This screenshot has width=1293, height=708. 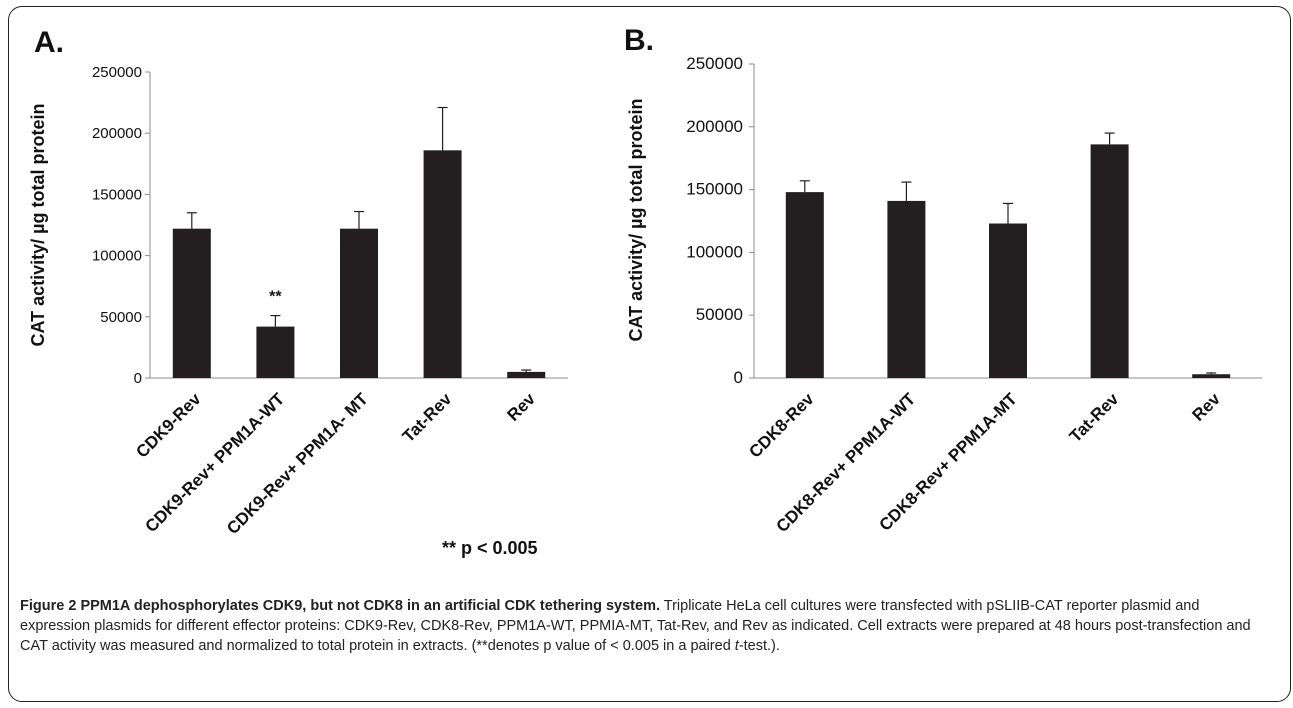 I want to click on panel-b-category-label: Tat-Rev, so click(x=1094, y=417).